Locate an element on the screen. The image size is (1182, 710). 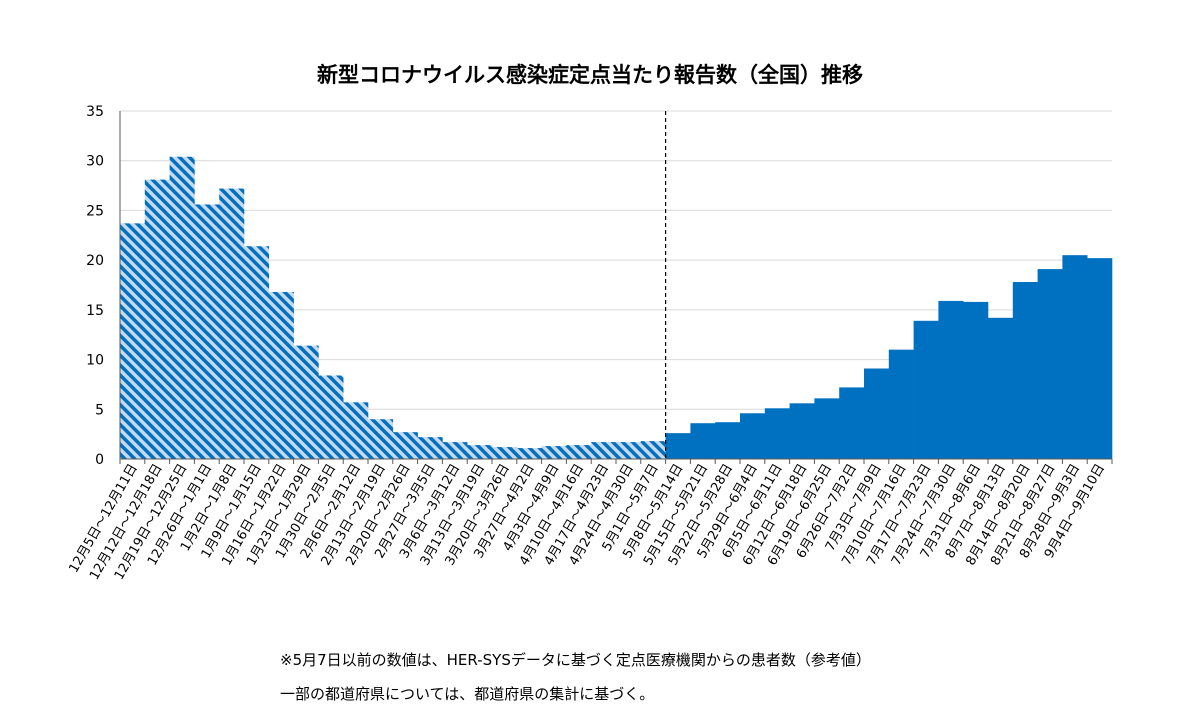
footnote-prefecture-aggregation: 一部の都道府県については、都道府県の集計に基づく。 is located at coordinates (467, 694).